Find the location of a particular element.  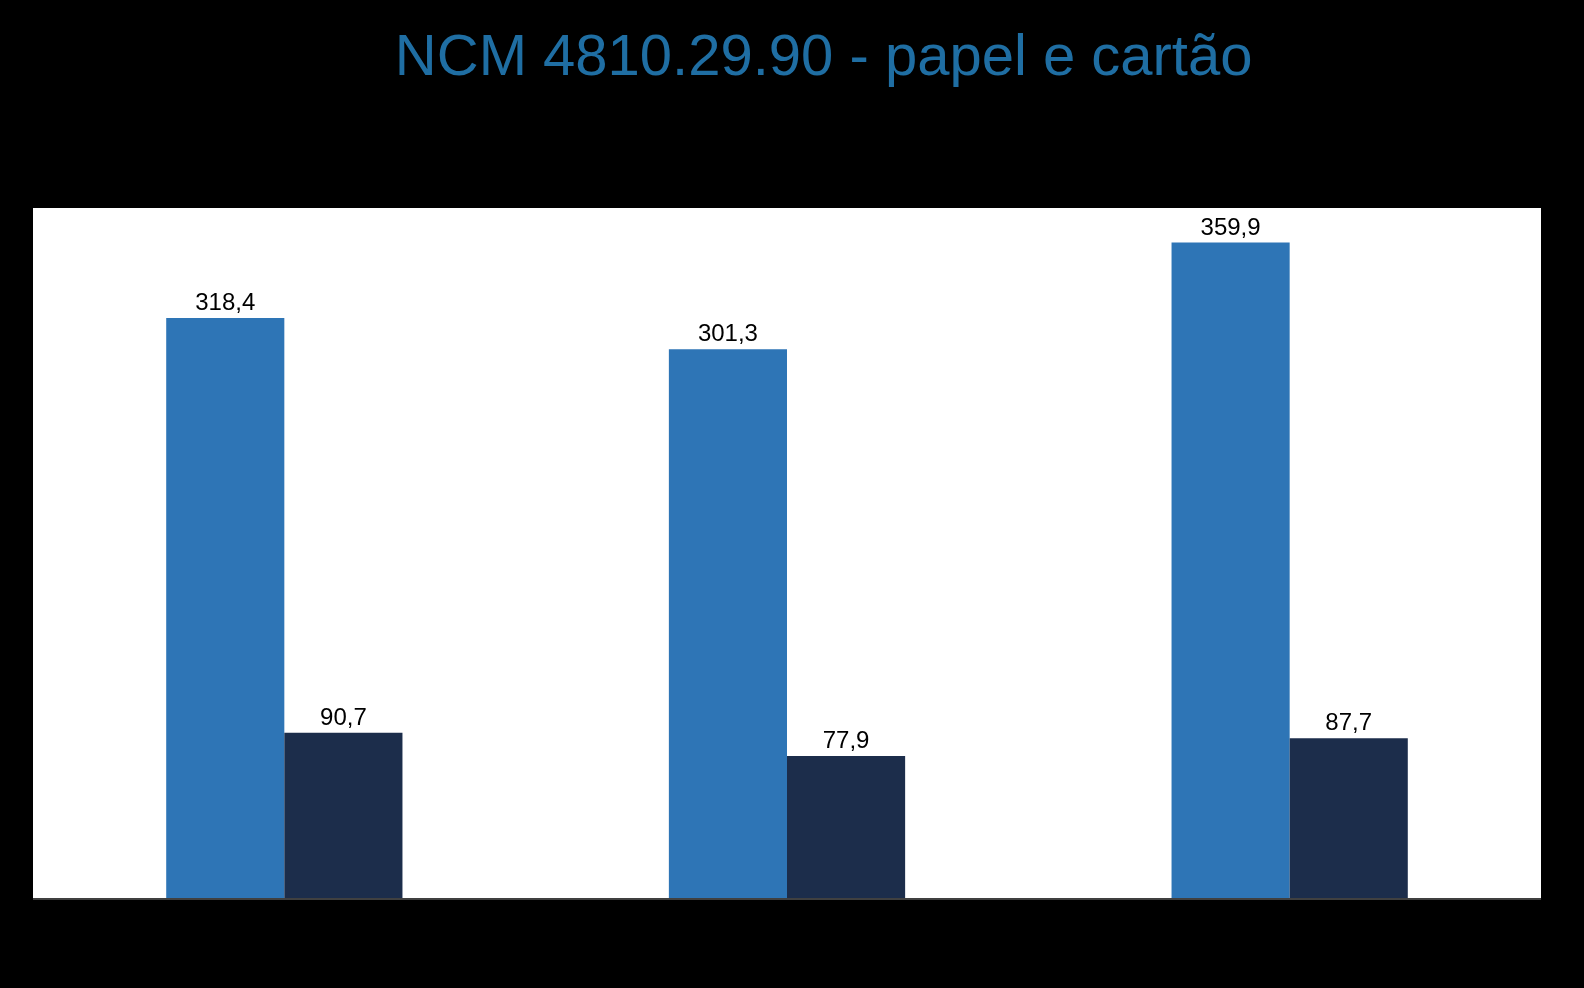

data-label: 77,9 is located at coordinates (846, 740).